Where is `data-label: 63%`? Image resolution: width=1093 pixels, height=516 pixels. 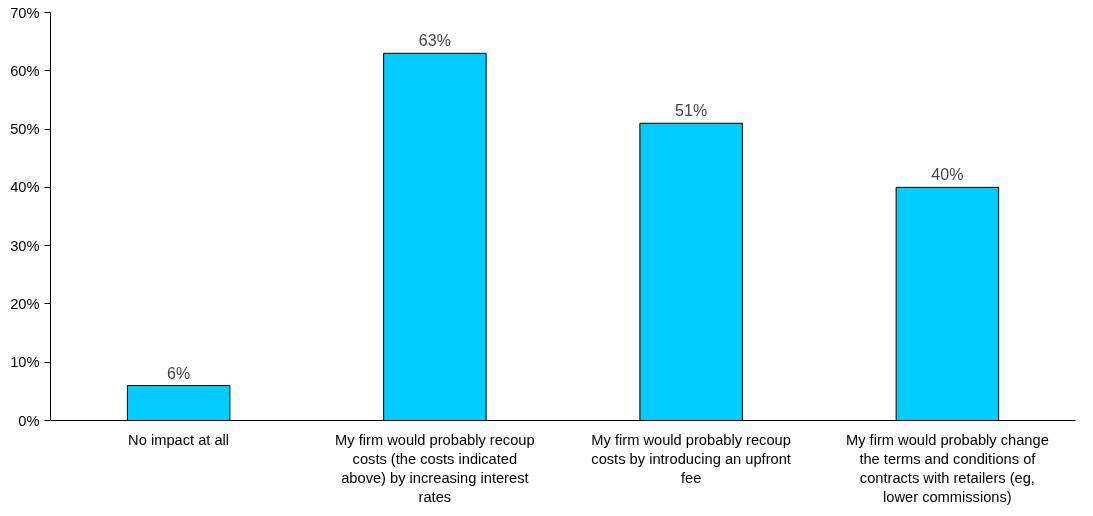
data-label: 63% is located at coordinates (434, 41).